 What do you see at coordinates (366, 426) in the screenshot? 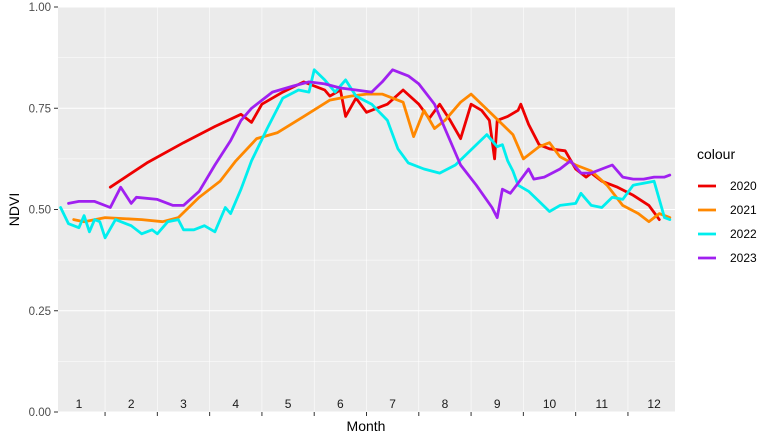
I see `x-axis-title: Month` at bounding box center [366, 426].